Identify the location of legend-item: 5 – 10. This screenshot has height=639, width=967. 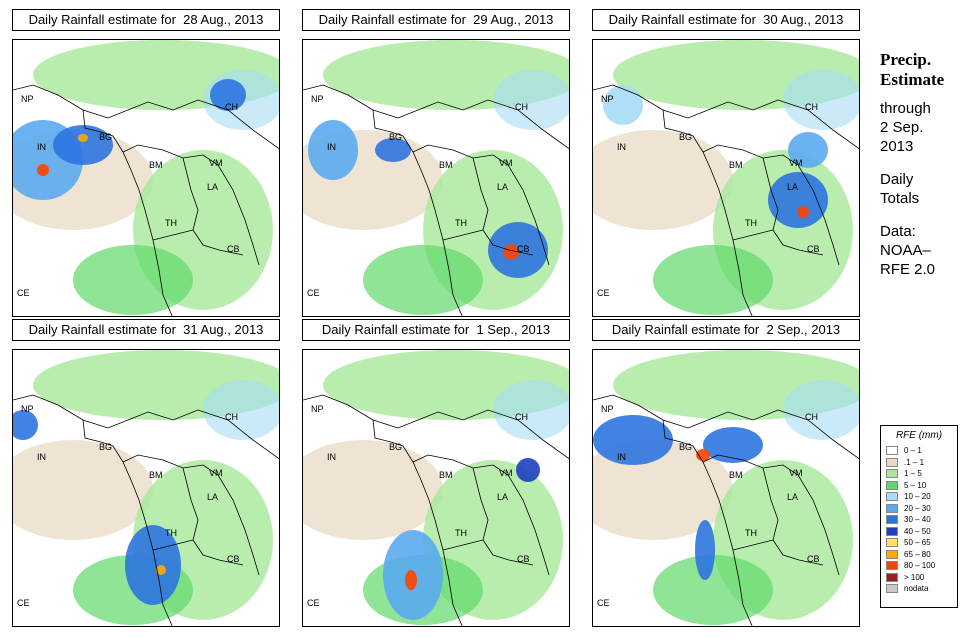
(919, 486).